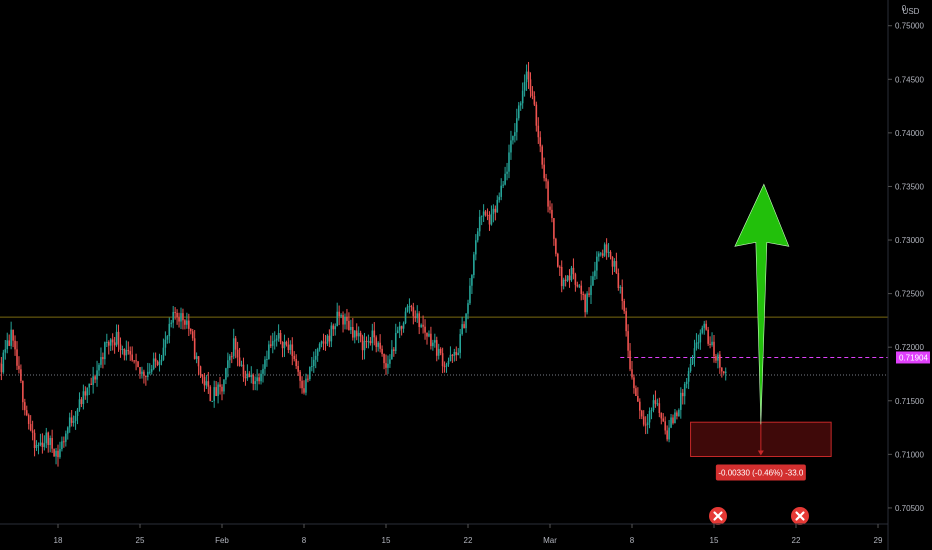 This screenshot has height=550, width=932. What do you see at coordinates (762, 304) in the screenshot?
I see `up-arrow-icon` at bounding box center [762, 304].